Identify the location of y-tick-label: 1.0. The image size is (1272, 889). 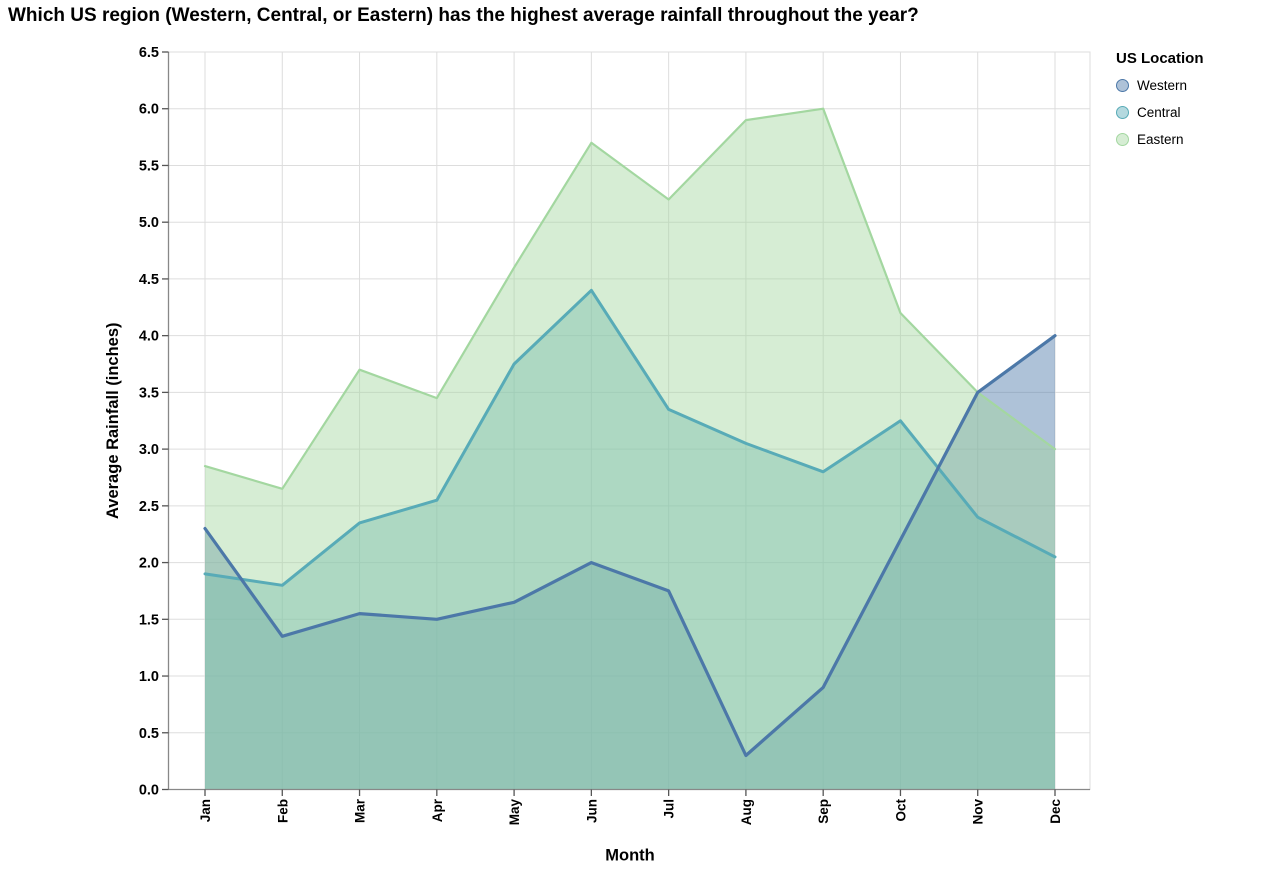
(149, 677).